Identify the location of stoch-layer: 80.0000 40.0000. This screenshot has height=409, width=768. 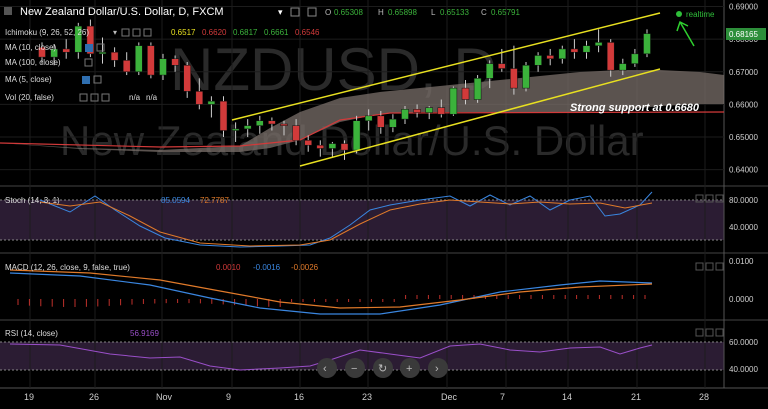
(379, 219).